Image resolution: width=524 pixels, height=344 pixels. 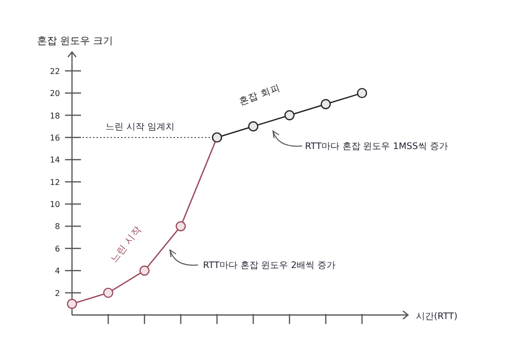 I want to click on y-tick-label: 20, so click(x=55, y=93).